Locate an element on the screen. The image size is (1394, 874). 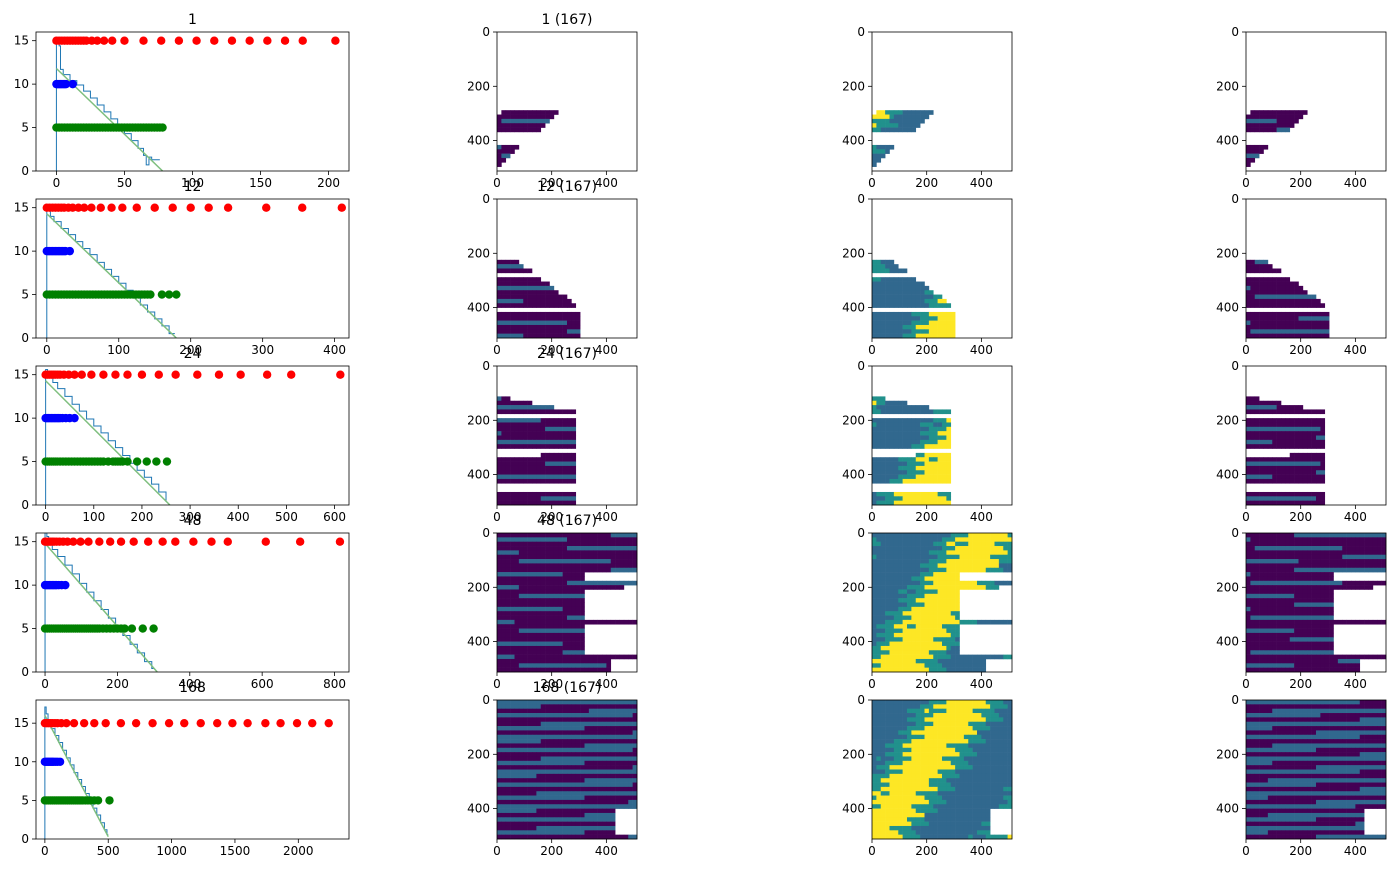
red-point is located at coordinates (103, 374).